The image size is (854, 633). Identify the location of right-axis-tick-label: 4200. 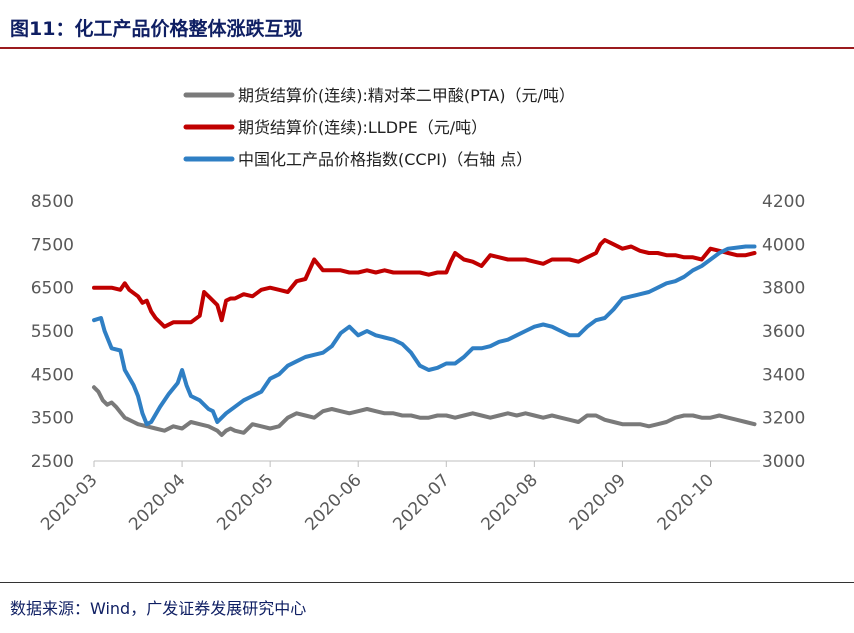
(783, 202).